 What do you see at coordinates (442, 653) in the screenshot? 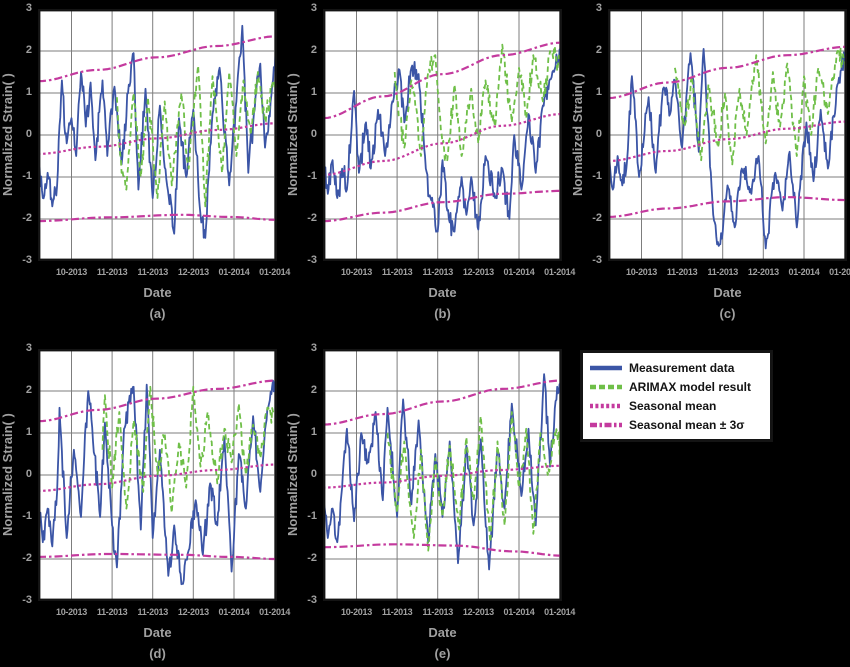
I see `subplot-label: (e)` at bounding box center [442, 653].